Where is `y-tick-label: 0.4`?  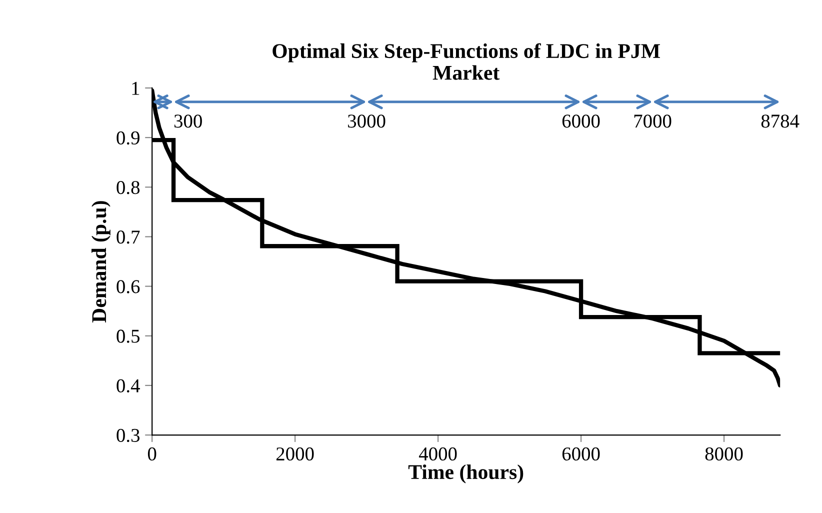 y-tick-label: 0.4 is located at coordinates (128, 385).